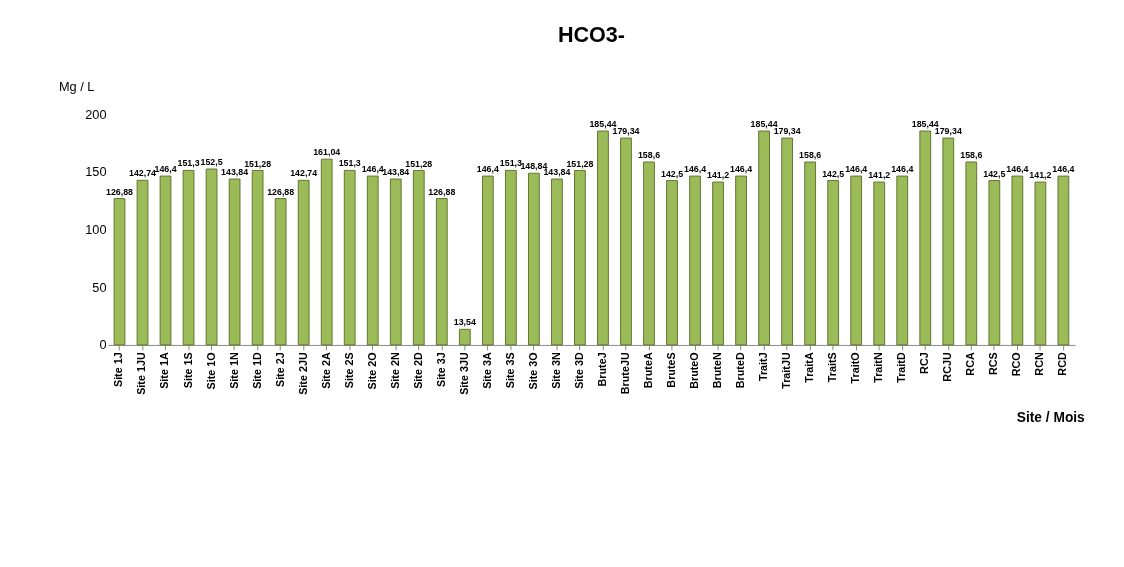  I want to click on y-tick-label: 200, so click(96, 114).